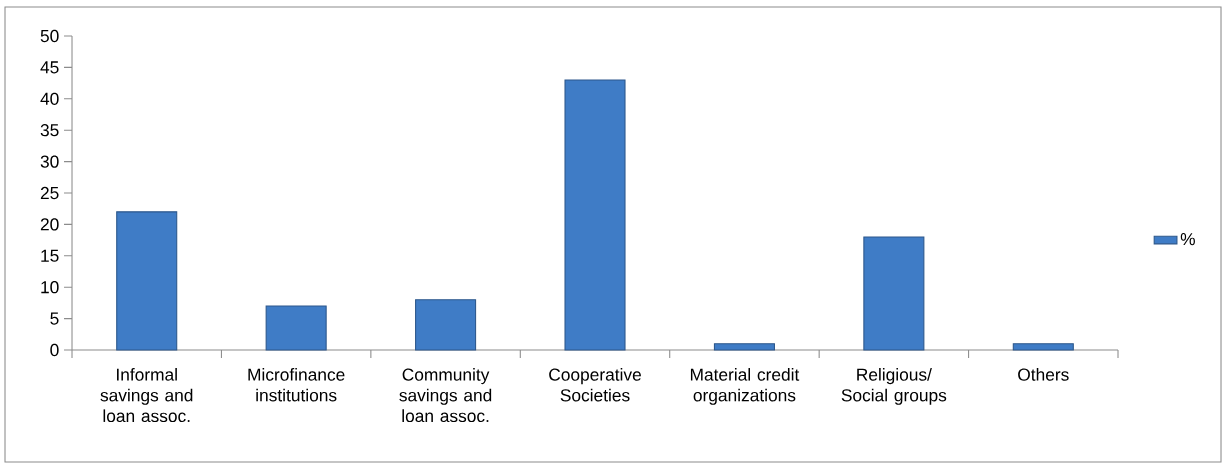 This screenshot has width=1226, height=465. What do you see at coordinates (50, 255) in the screenshot?
I see `y-tick-label: 15` at bounding box center [50, 255].